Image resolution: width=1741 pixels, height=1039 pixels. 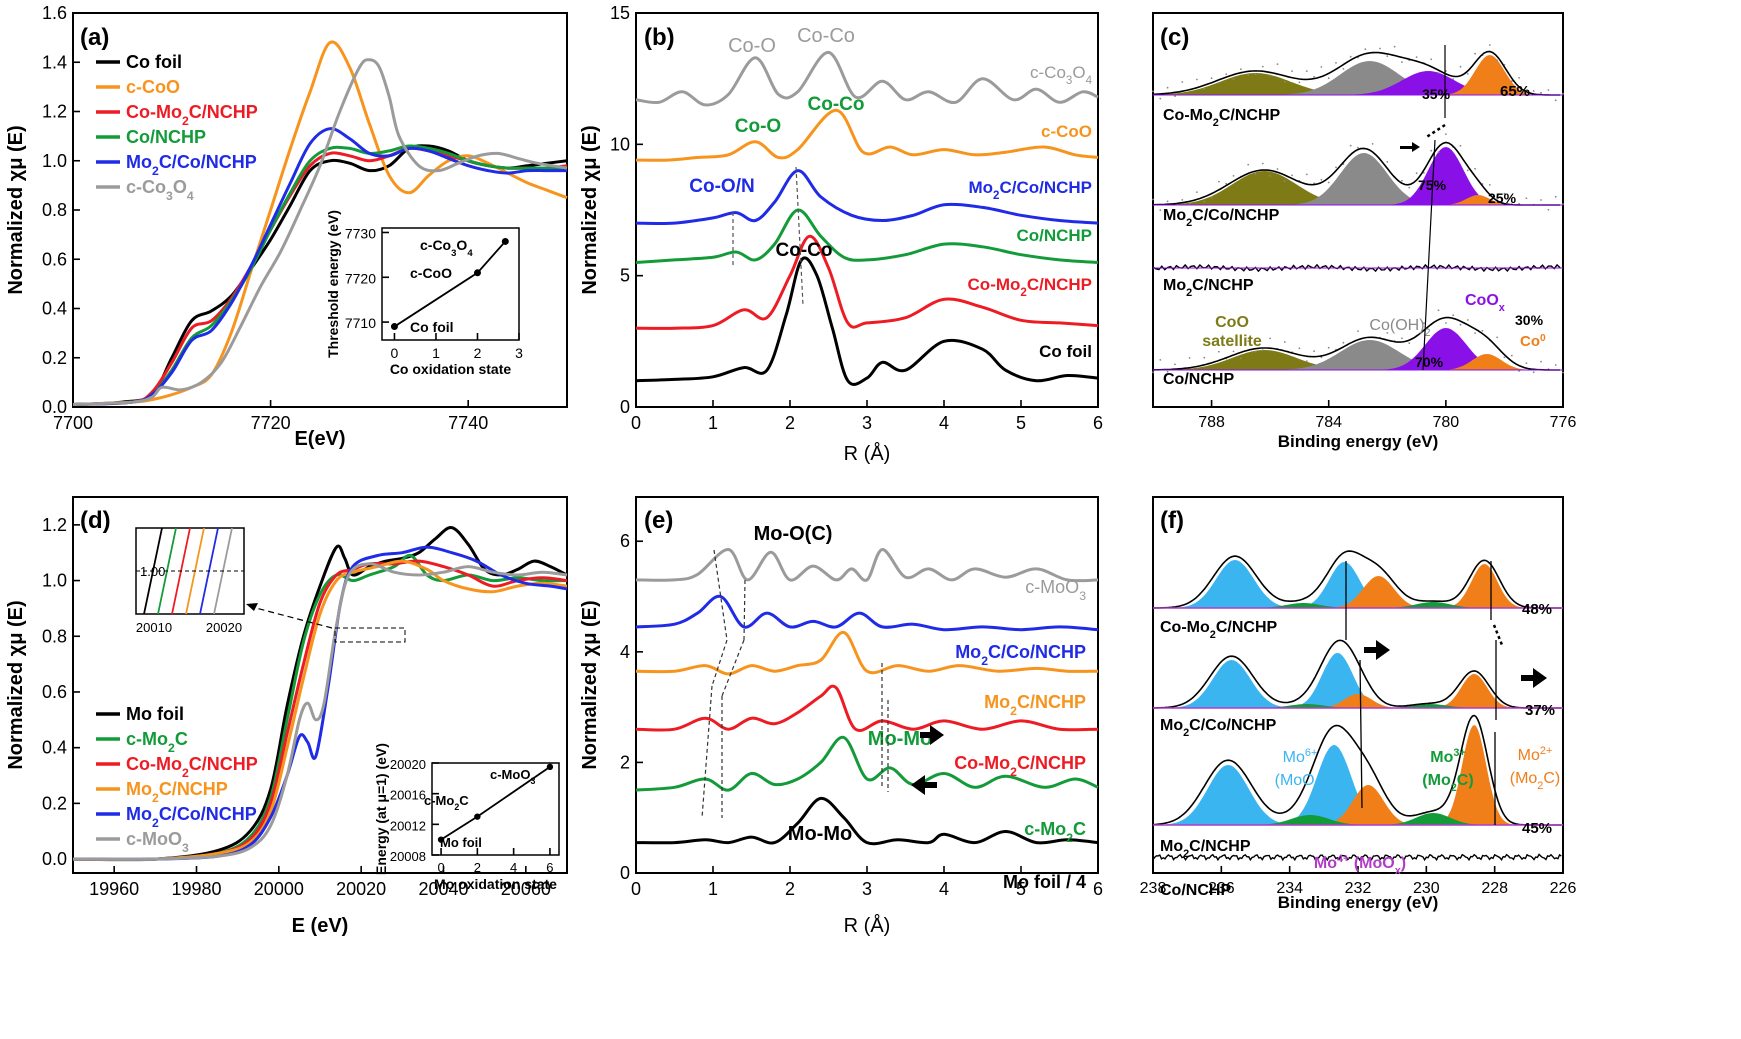 I want to click on sample-label: Co-Mo2C/NCHP, so click(x=1221, y=118).